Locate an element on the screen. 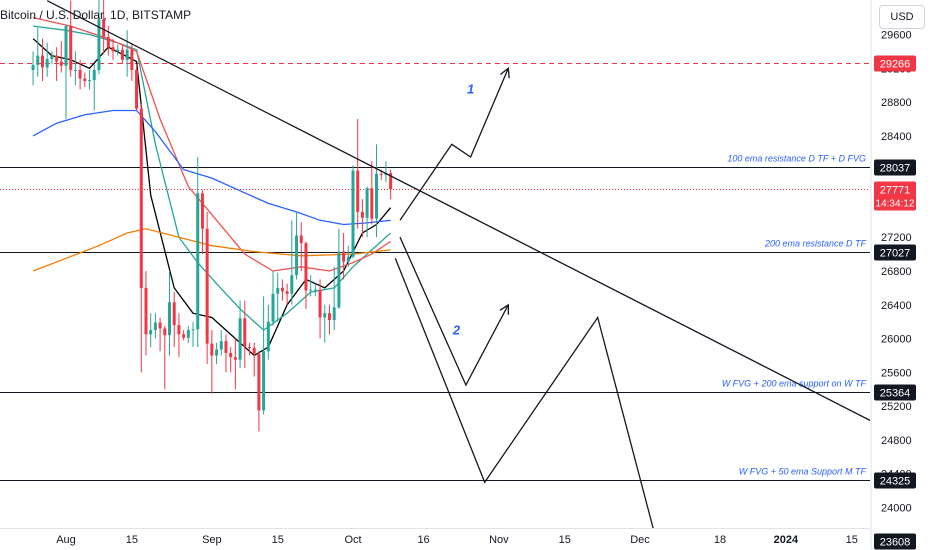 This screenshot has width=932, height=550. price-tick-label: 28800 is located at coordinates (896, 103).